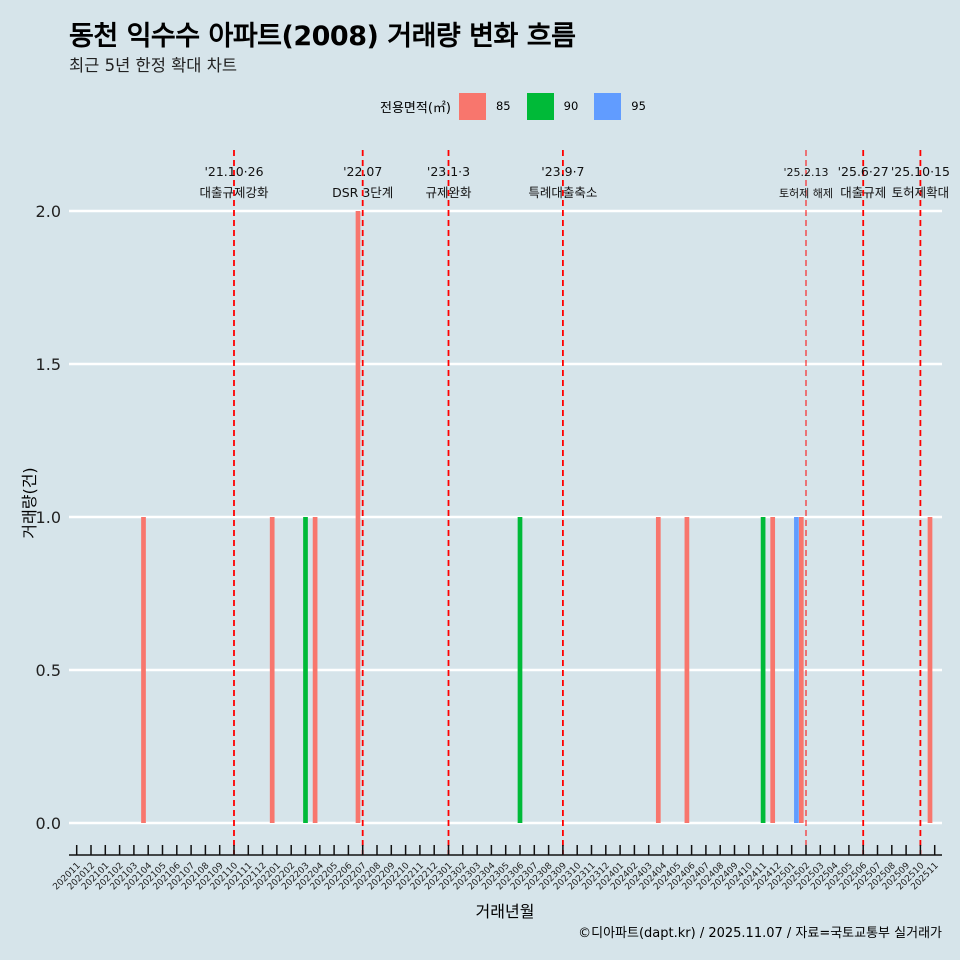  What do you see at coordinates (233, 171) in the screenshot?
I see `event-date: '21.10·26` at bounding box center [233, 171].